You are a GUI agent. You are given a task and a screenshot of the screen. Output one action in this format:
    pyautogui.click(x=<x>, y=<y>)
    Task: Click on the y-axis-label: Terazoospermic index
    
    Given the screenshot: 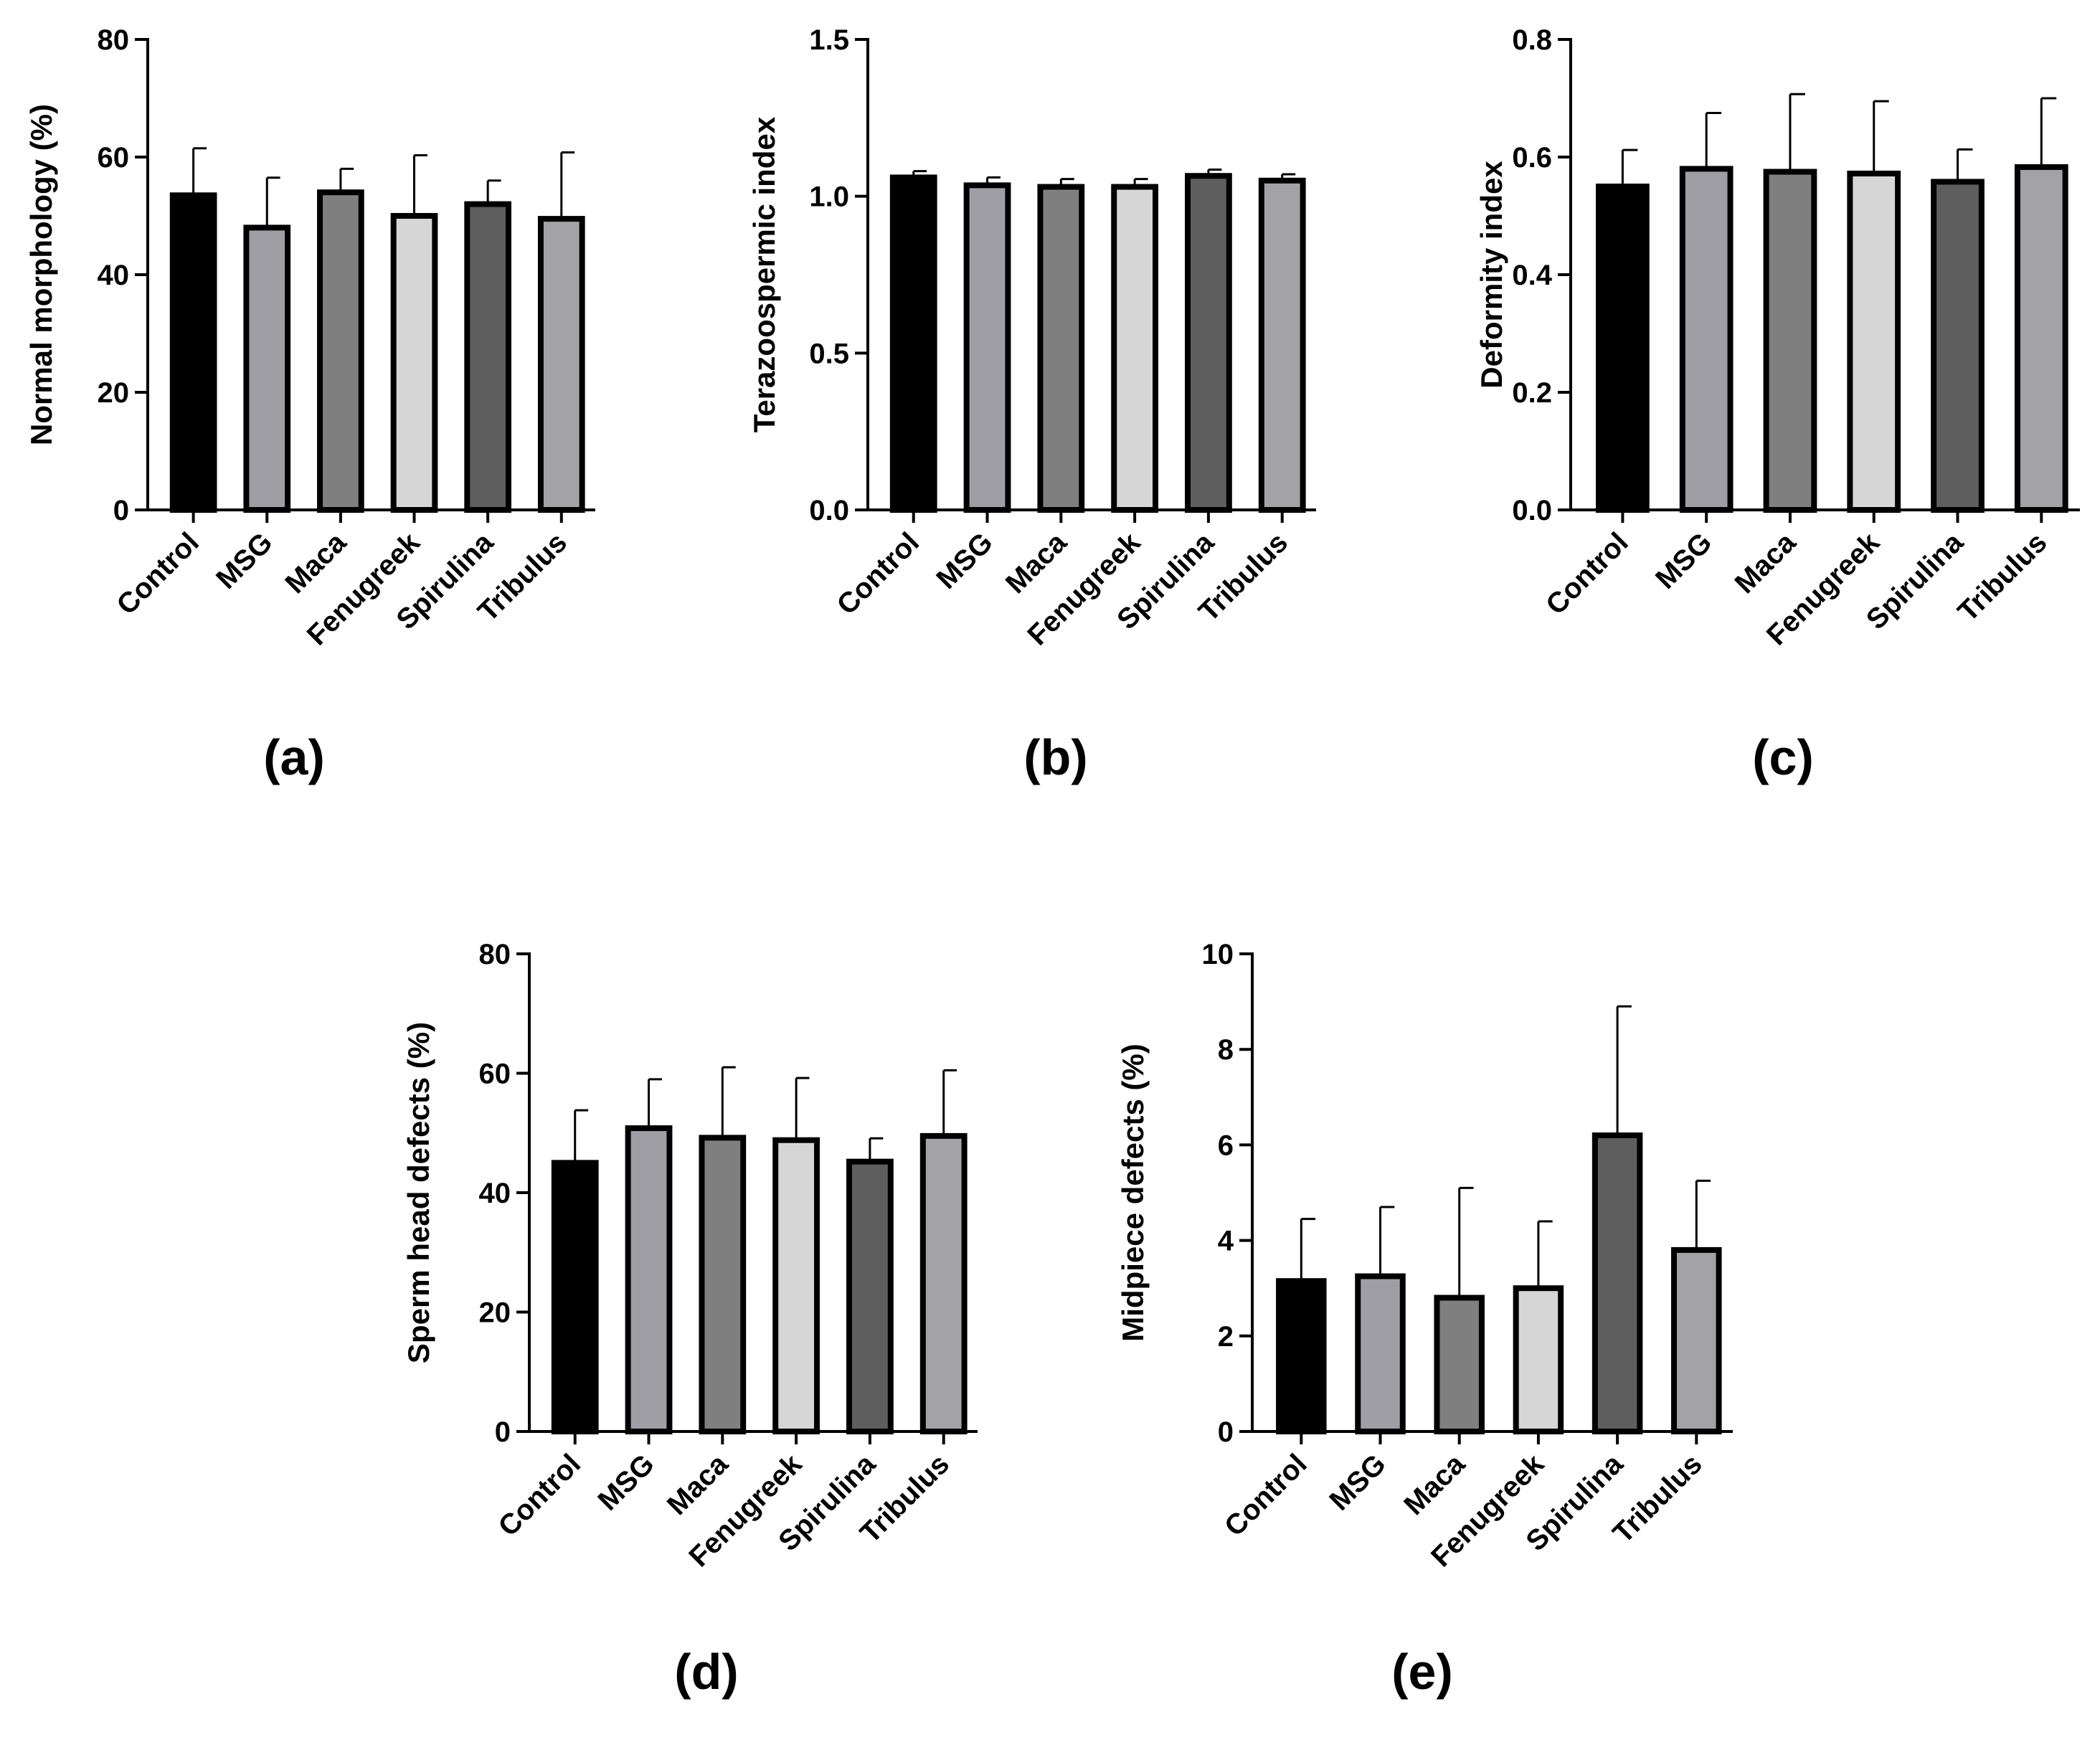 What is the action you would take?
    pyautogui.click(x=764, y=274)
    